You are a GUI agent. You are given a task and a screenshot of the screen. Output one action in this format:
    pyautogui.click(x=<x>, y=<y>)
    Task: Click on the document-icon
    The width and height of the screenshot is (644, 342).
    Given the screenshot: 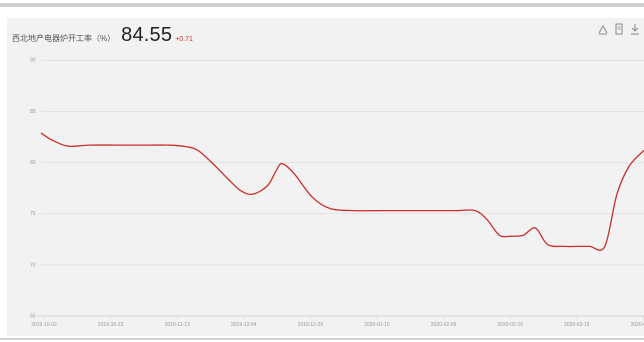 What is the action you would take?
    pyautogui.click(x=619, y=28)
    